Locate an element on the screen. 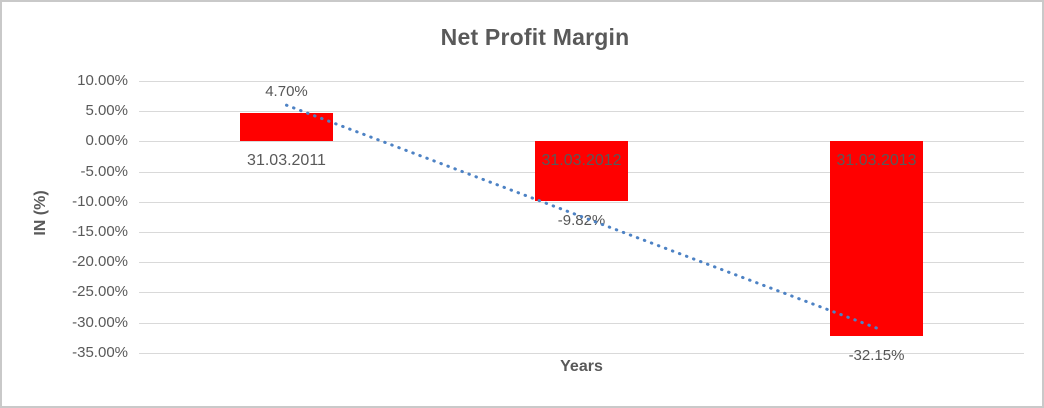  y-tick-label: 10.00% is located at coordinates (102, 80).